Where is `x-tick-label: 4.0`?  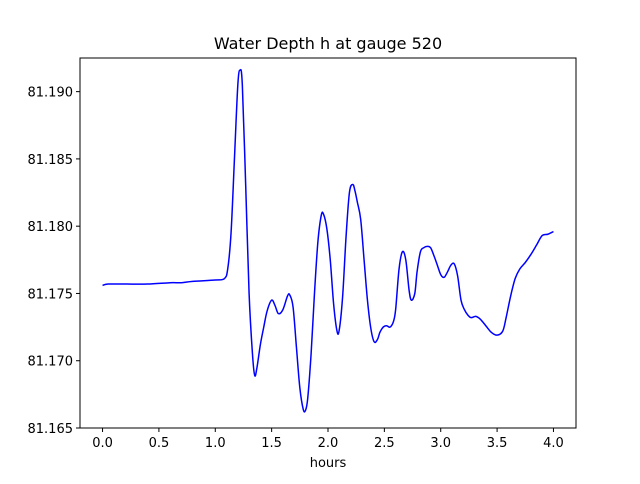 x-tick-label: 4.0 is located at coordinates (553, 443).